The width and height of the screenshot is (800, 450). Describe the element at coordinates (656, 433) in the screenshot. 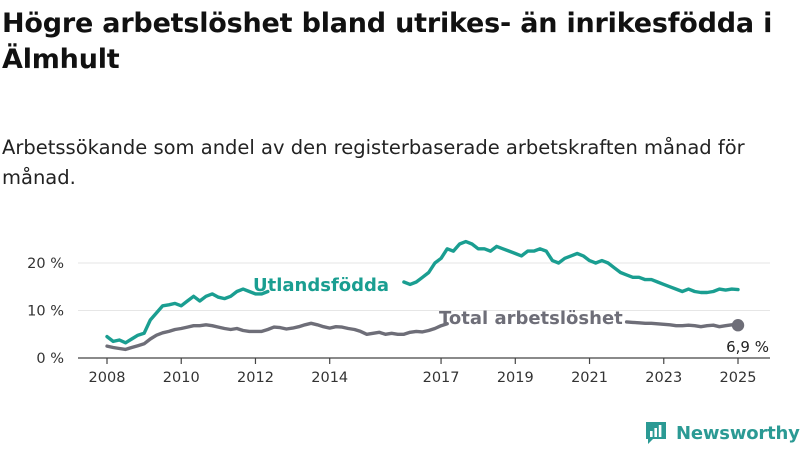

I see `newsworthy-logo-icon` at that location.